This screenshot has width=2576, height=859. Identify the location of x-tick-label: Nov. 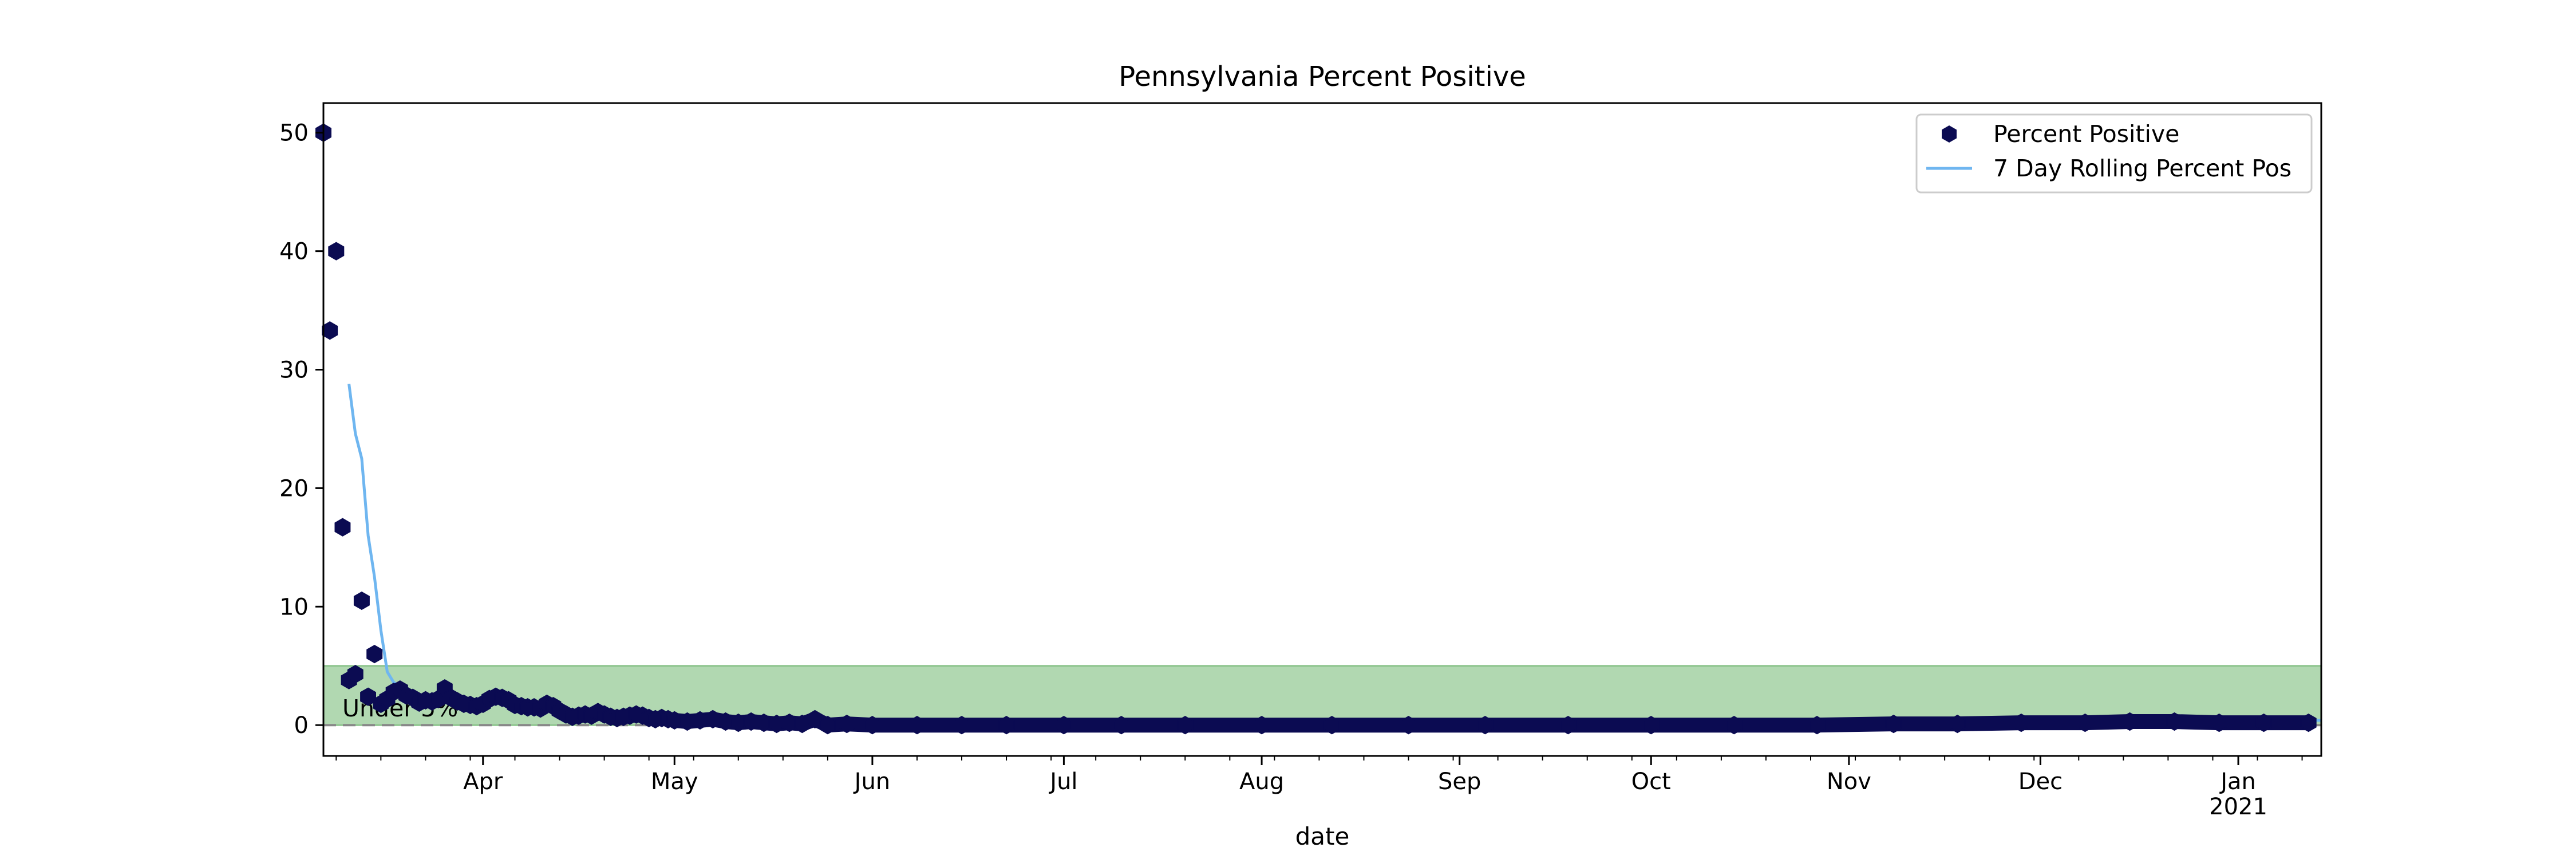
(1849, 782).